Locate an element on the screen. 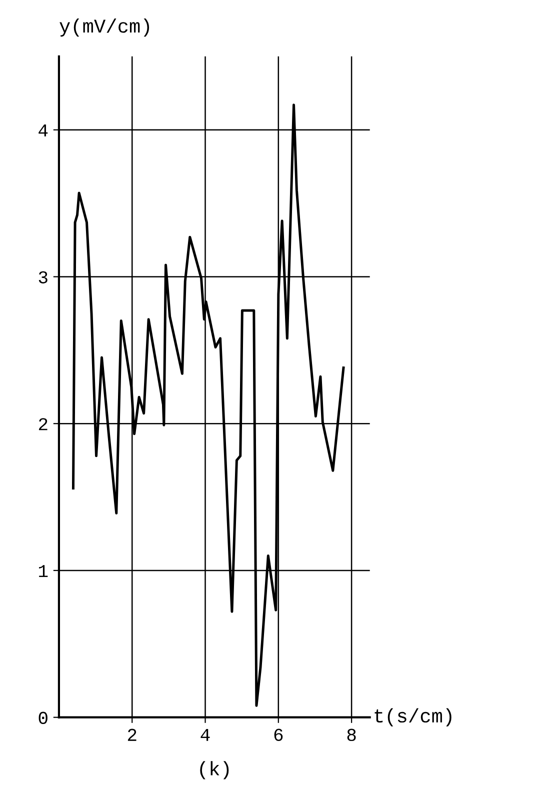  text: (k) is located at coordinates (214, 770).